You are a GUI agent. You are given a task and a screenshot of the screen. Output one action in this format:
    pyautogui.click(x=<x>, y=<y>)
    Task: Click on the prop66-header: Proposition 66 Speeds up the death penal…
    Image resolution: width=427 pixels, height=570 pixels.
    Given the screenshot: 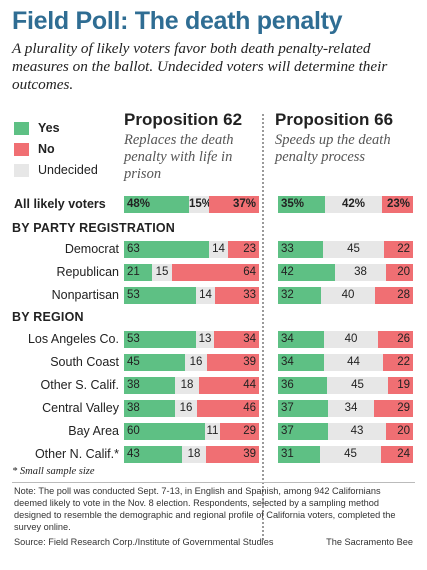 What is the action you would take?
    pyautogui.click(x=350, y=138)
    